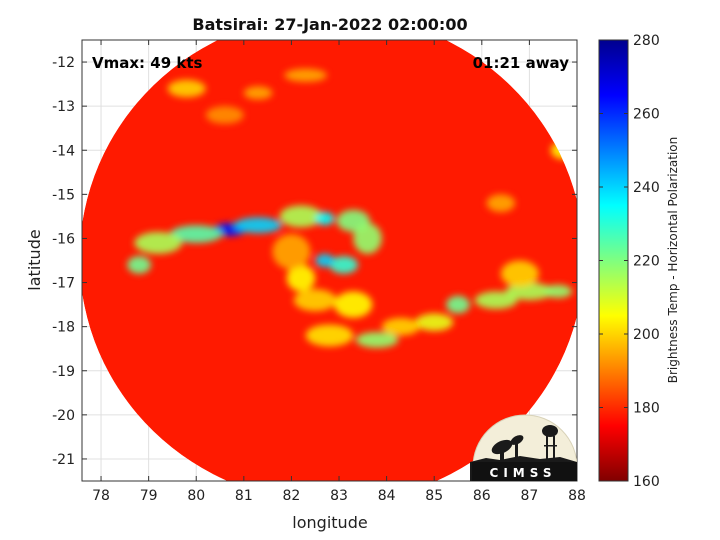  What do you see at coordinates (63, 328) in the screenshot?
I see `y-tick-label: -18` at bounding box center [63, 328].